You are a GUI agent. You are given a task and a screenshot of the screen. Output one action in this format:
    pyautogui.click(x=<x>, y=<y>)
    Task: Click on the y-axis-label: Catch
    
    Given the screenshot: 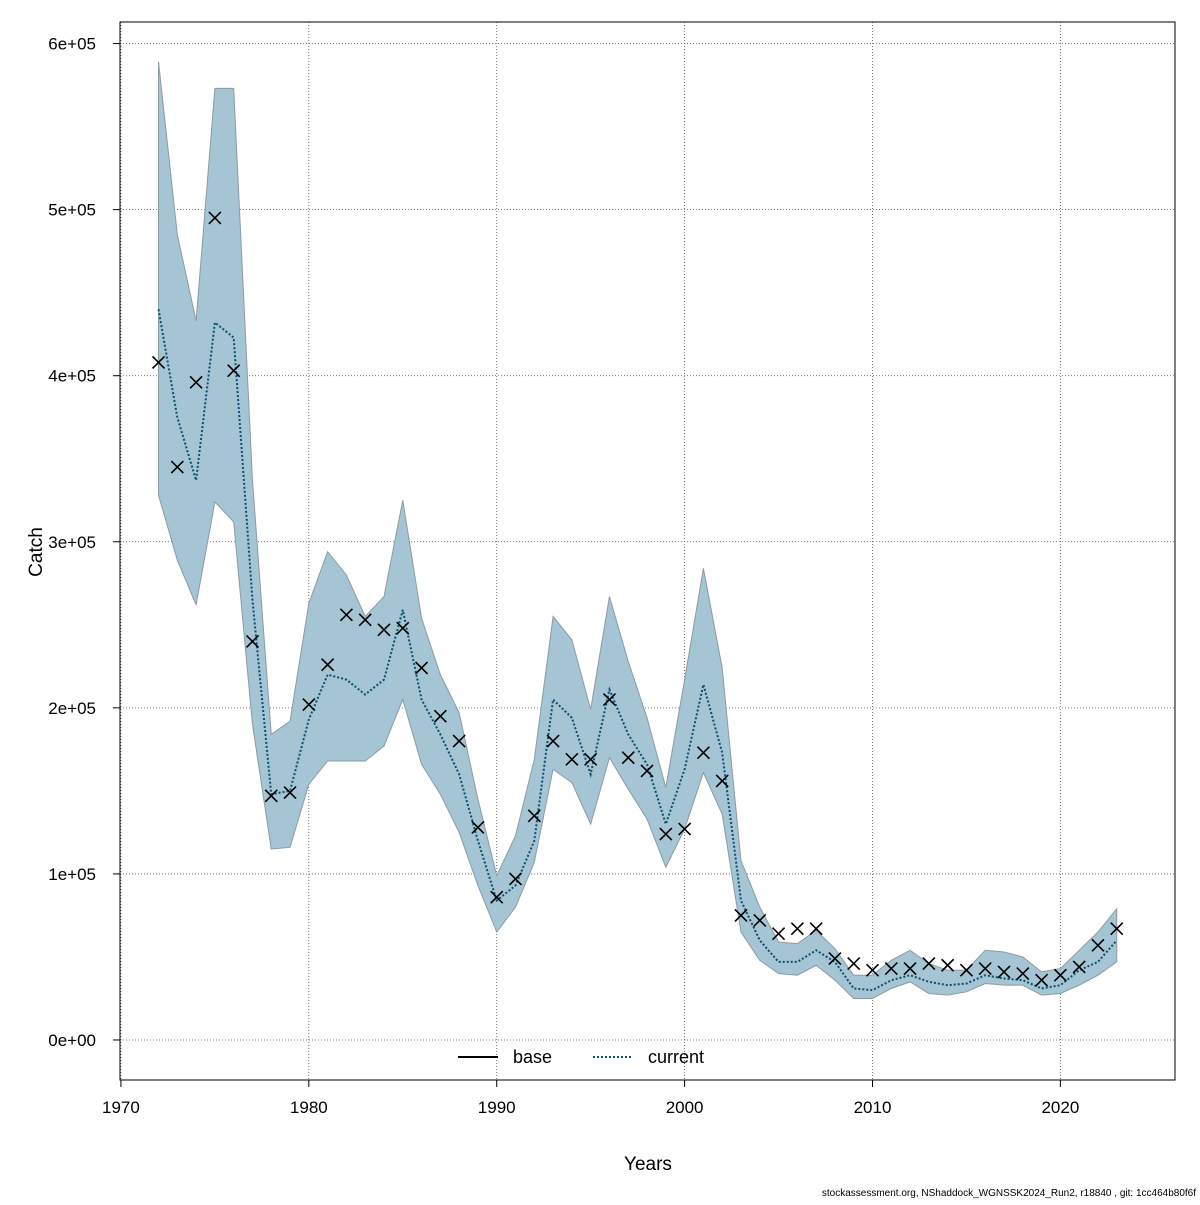 What is the action you would take?
    pyautogui.click(x=36, y=552)
    